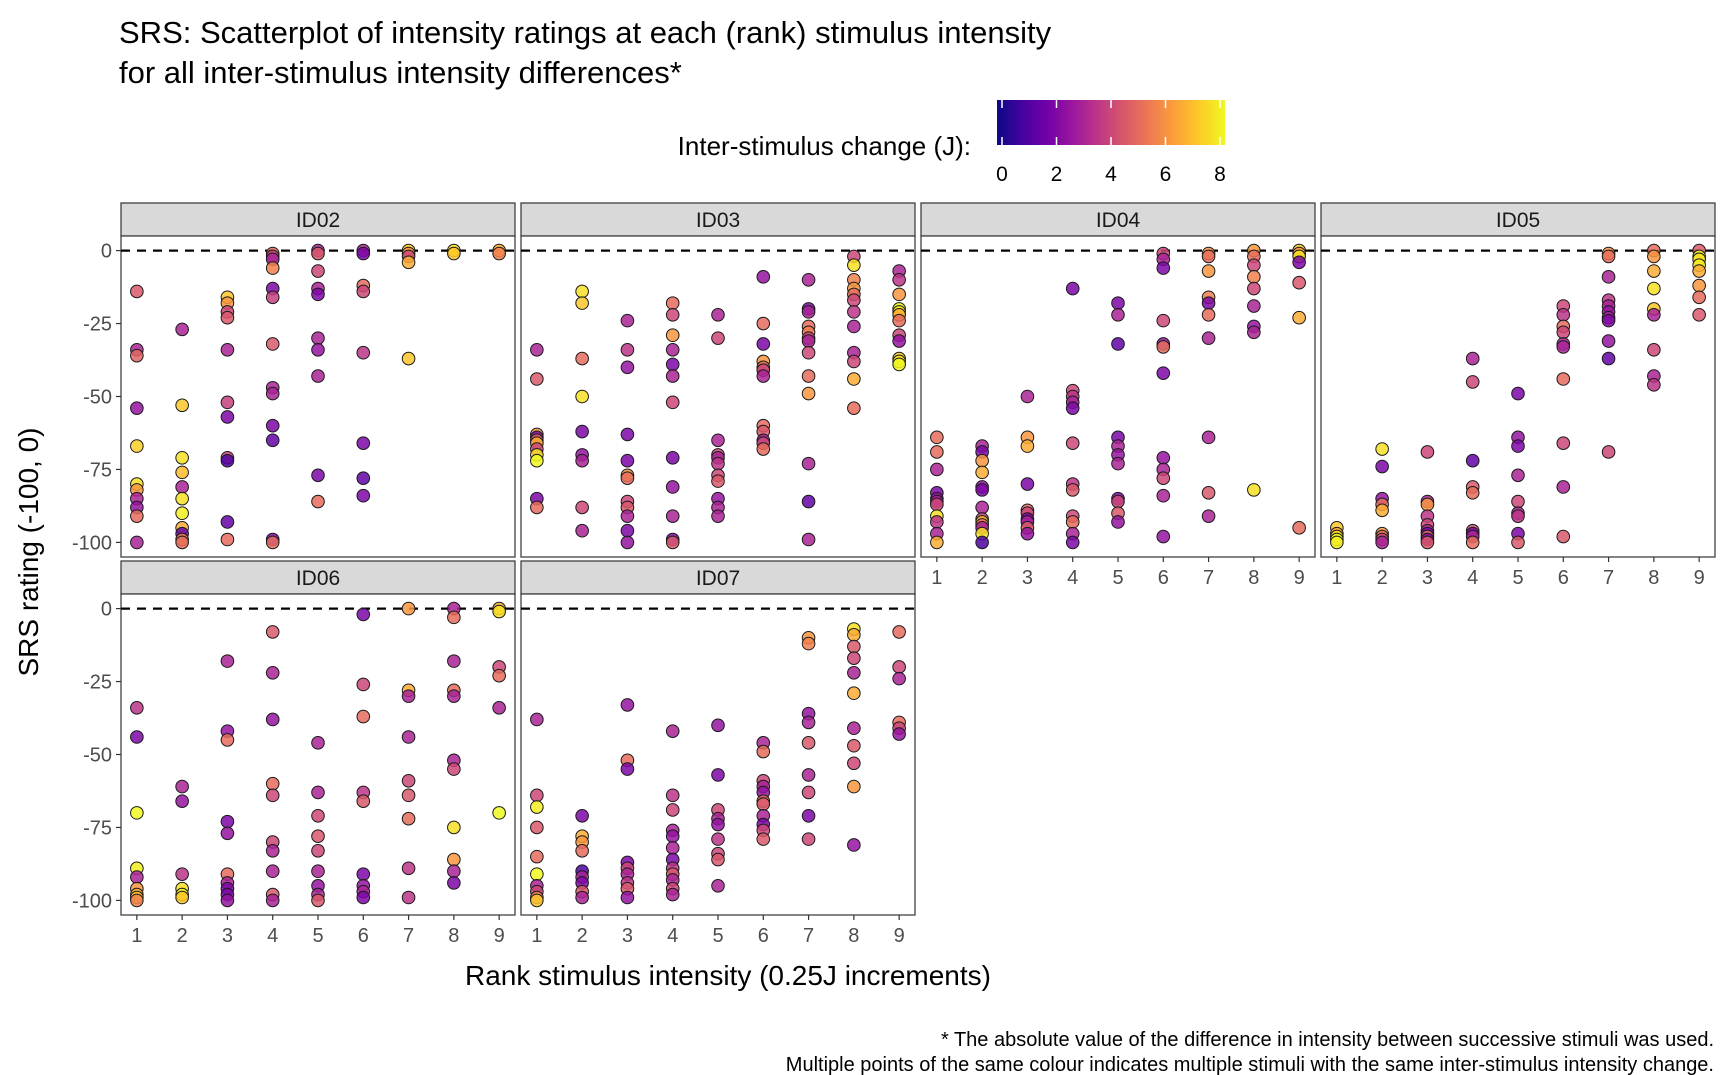 This screenshot has height=1075, width=1728. I want to click on x-tick-label: 5, so click(717, 936).